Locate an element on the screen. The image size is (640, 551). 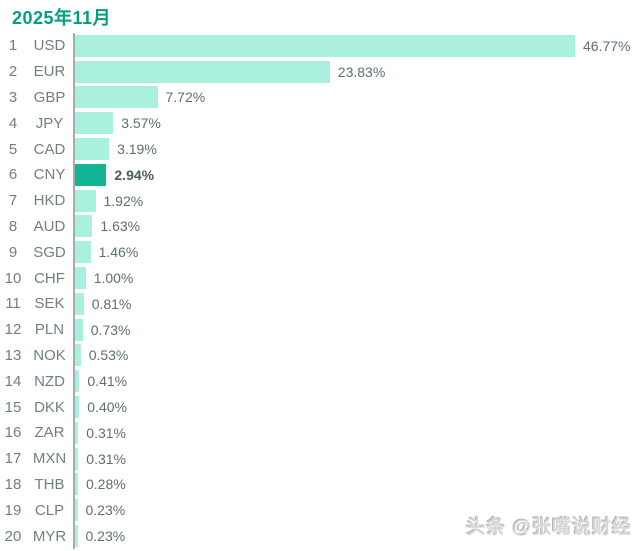
chart-row: 15 DKK 0.40% is located at coordinates (320, 407).